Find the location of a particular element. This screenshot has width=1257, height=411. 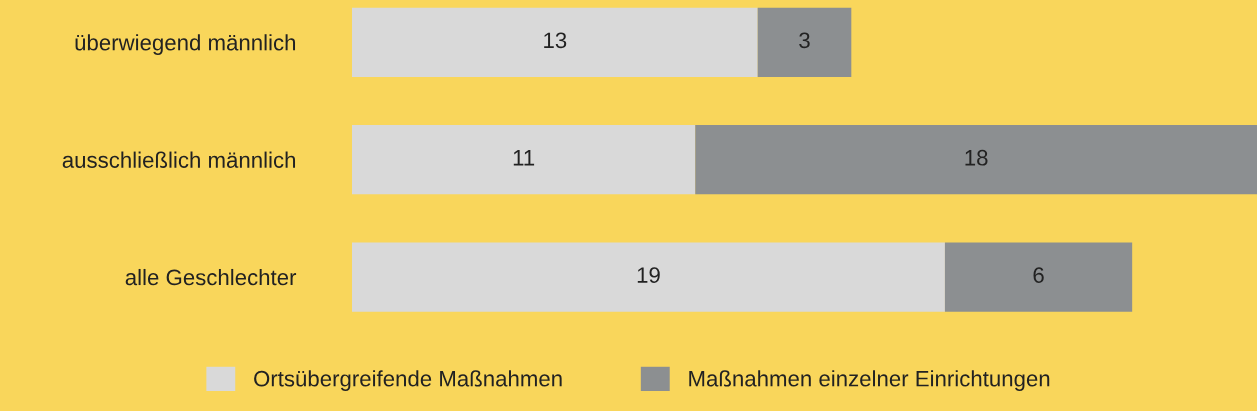

data-label: 19 is located at coordinates (648, 275).